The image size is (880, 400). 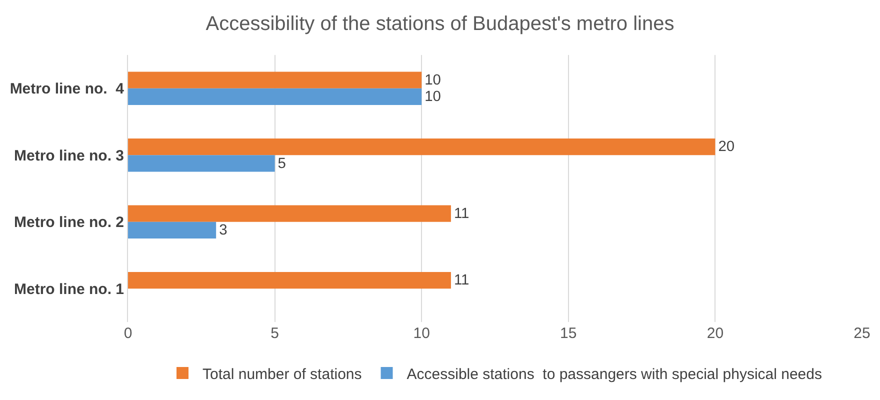 I want to click on y-tick-label: Metro line no. 1, so click(x=69, y=289).